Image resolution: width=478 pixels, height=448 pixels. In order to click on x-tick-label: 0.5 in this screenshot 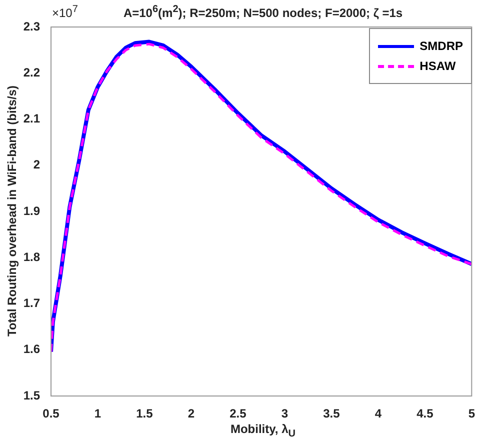, I will do `click(51, 413)`.